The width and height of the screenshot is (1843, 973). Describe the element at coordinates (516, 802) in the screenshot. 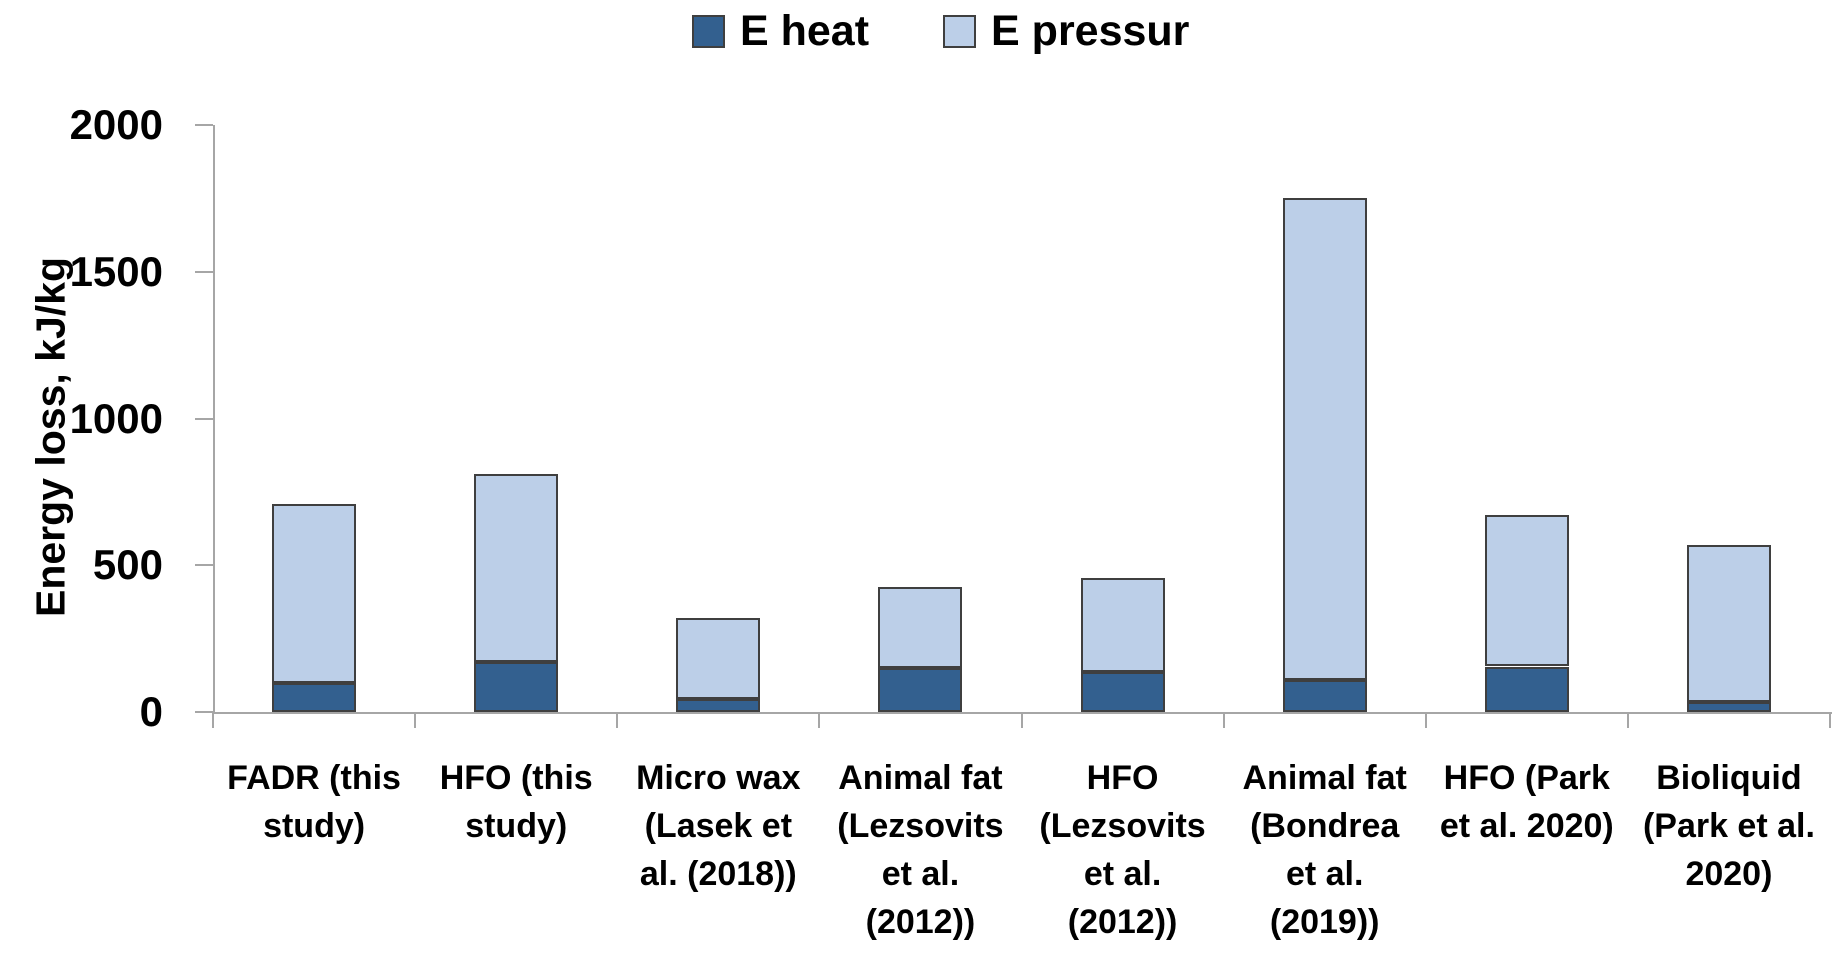

I see `x-axis-label: HFO (this study)` at that location.